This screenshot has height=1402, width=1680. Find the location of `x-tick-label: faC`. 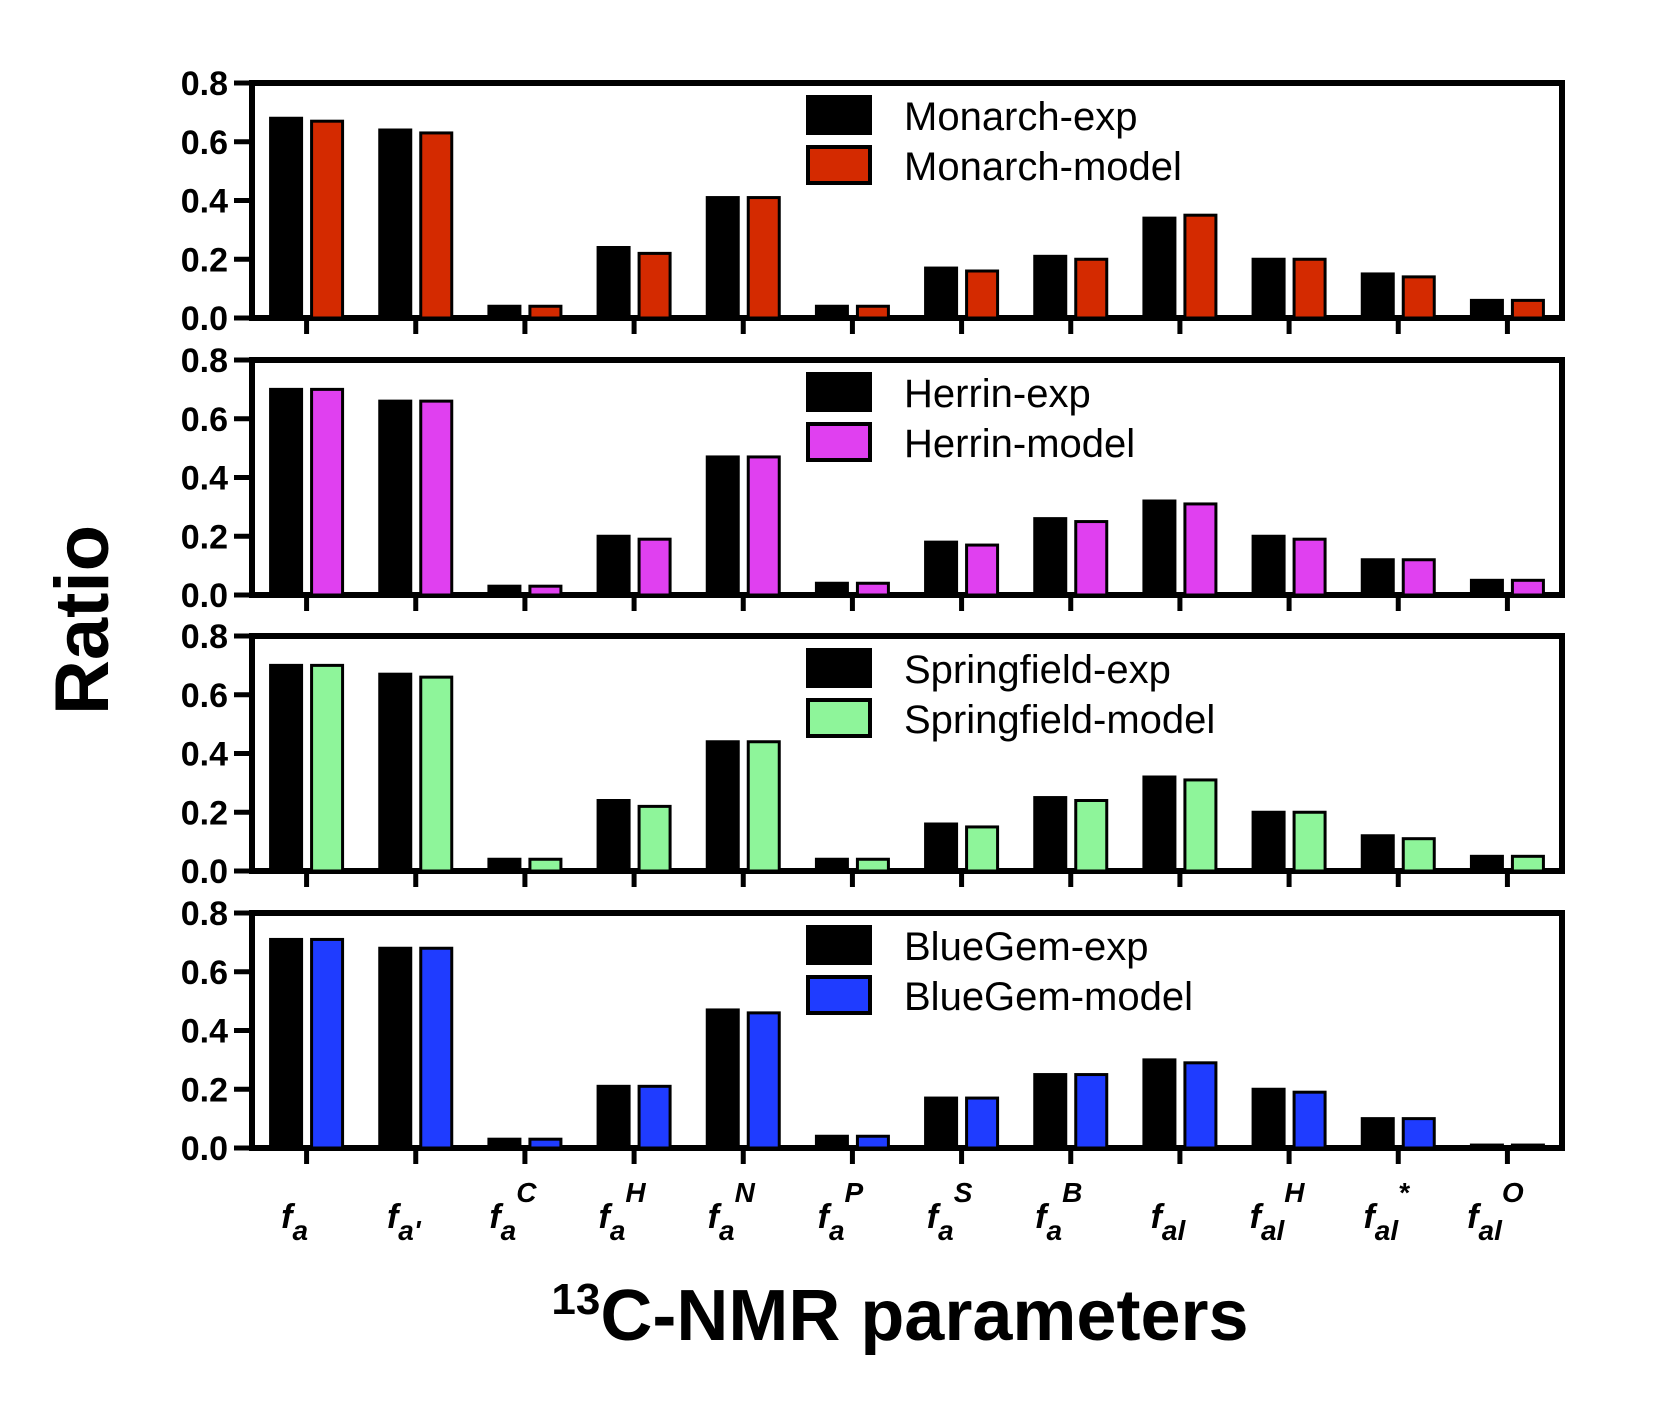

x-tick-label: faC is located at coordinates (513, 1211).